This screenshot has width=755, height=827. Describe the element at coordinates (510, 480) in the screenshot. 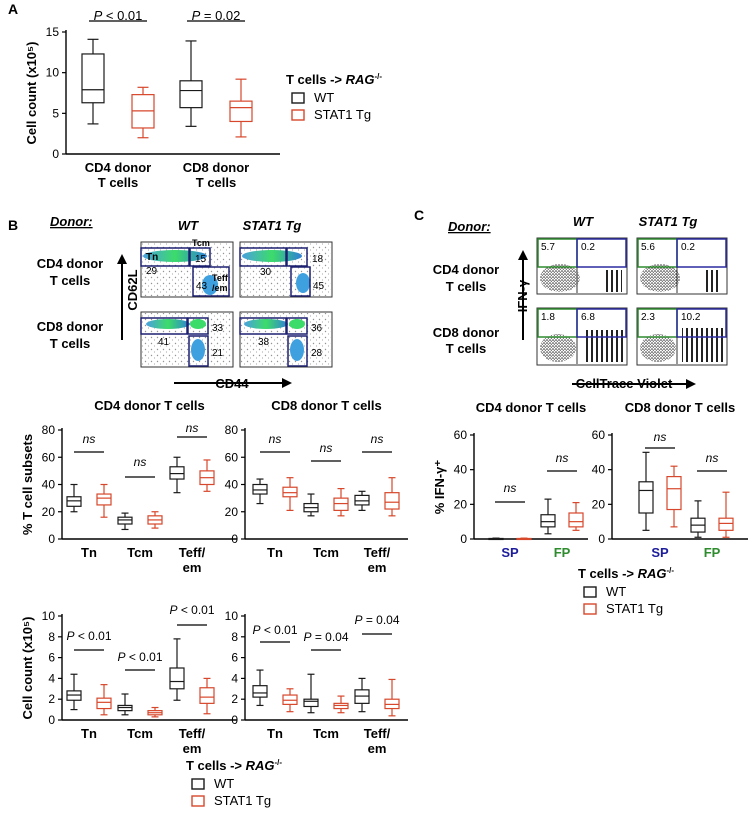

I see `chart-c-ifng-cd4: 0 20 40 60 % IFN-γ⁺ CD4 donor T cells SP ns FP ns` at that location.